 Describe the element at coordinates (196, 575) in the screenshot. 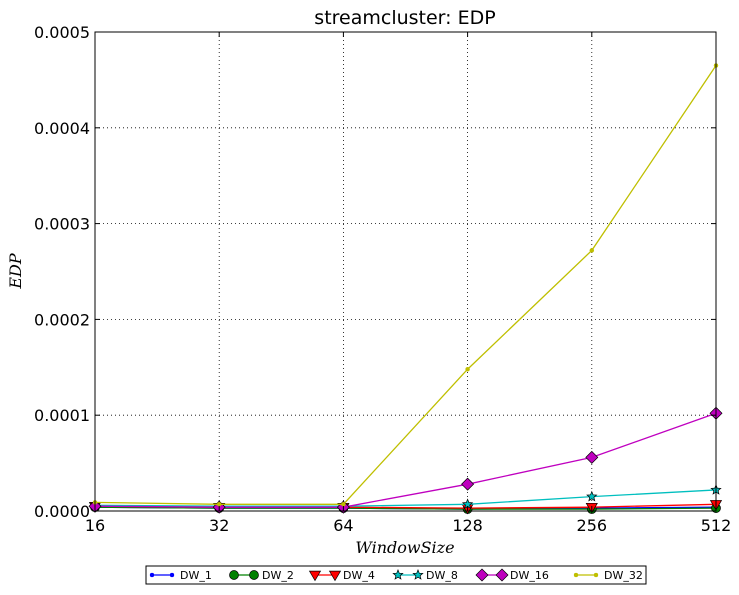

I see `legend-label: DW_1` at that location.